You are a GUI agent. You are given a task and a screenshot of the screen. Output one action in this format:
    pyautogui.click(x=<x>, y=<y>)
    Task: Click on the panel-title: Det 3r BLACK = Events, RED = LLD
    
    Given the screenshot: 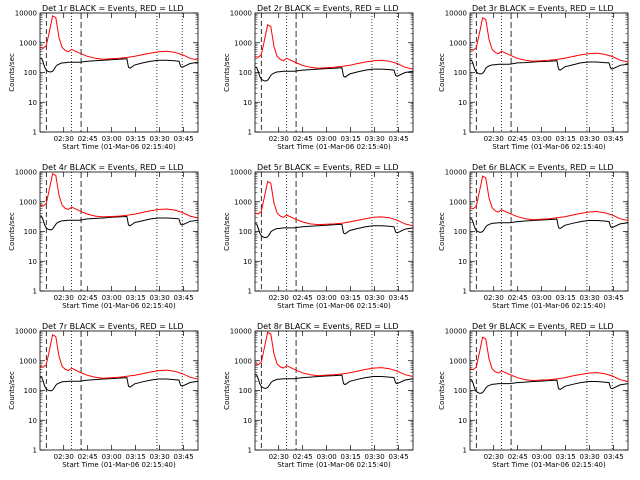 What is the action you would take?
    pyautogui.click(x=543, y=8)
    